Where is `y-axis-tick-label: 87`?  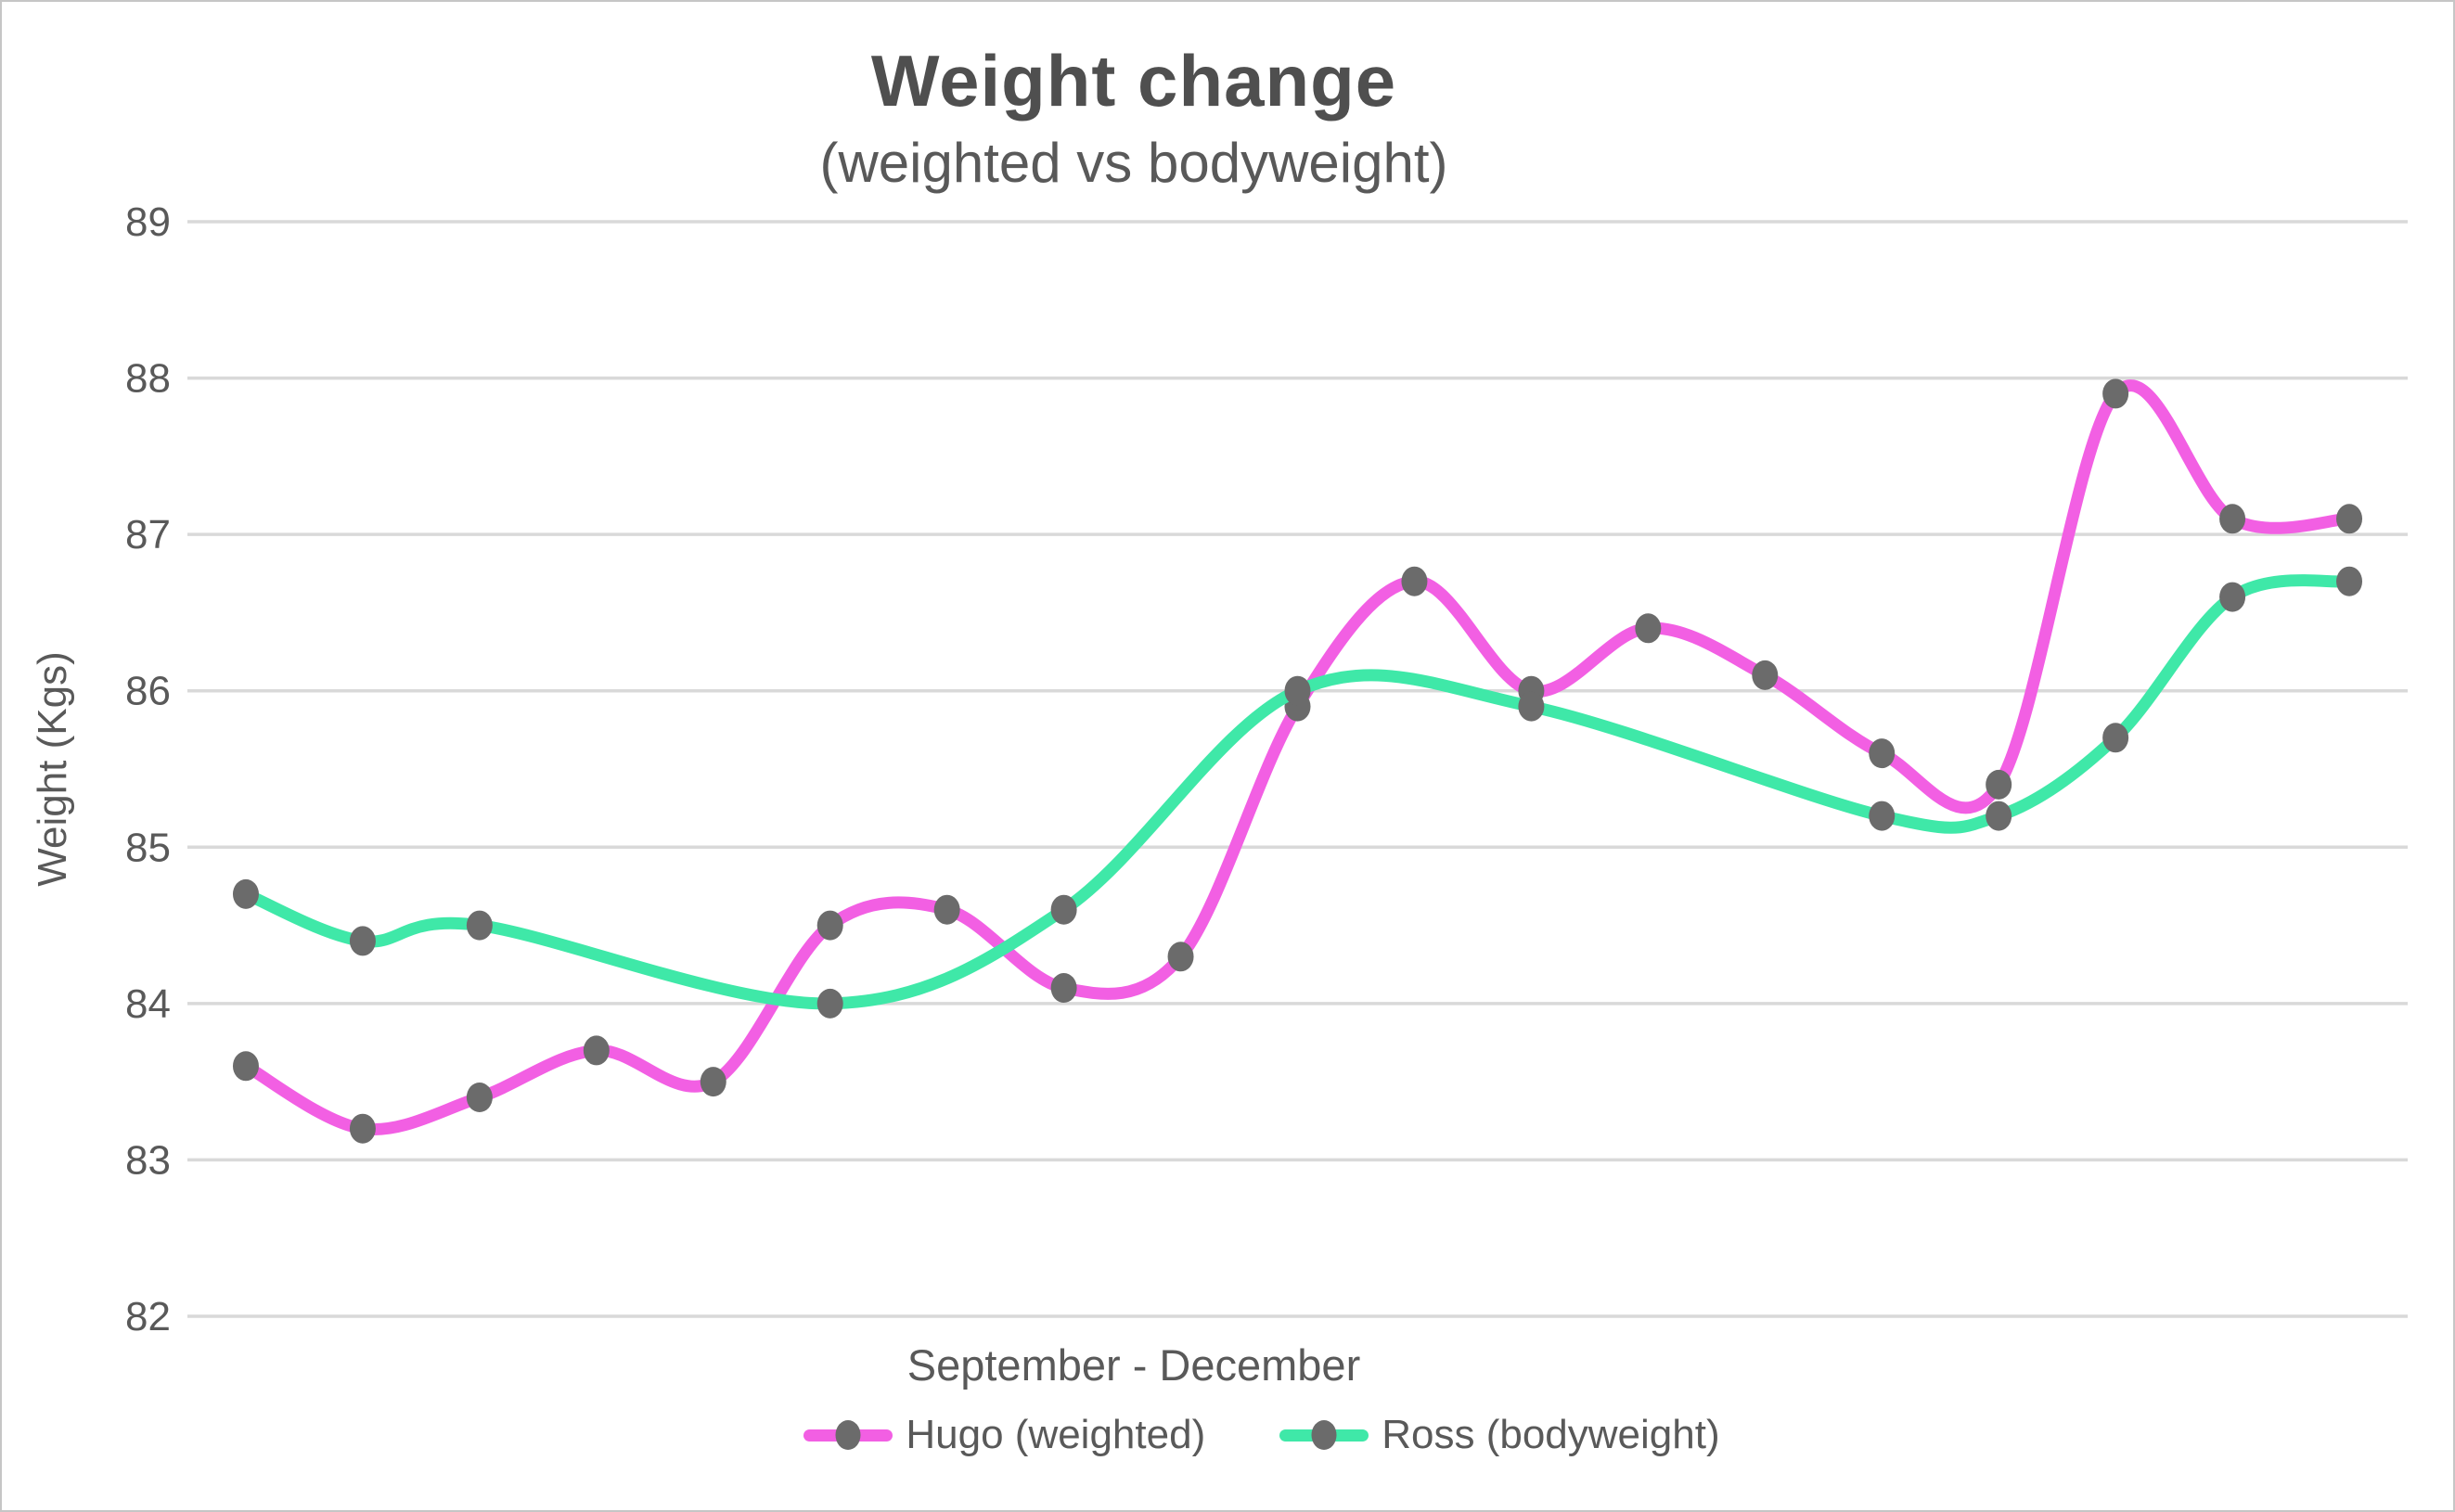 y-axis-tick-label: 87 is located at coordinates (148, 534).